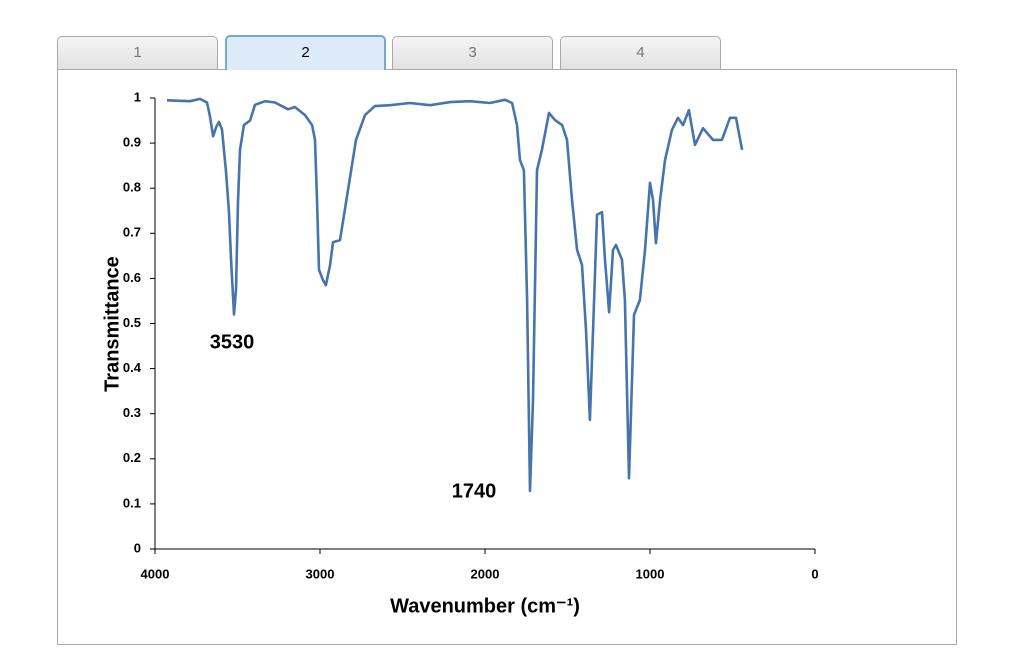 This screenshot has height=668, width=1024. Describe the element at coordinates (132, 322) in the screenshot. I see `y-tick-label: 0.5` at that location.